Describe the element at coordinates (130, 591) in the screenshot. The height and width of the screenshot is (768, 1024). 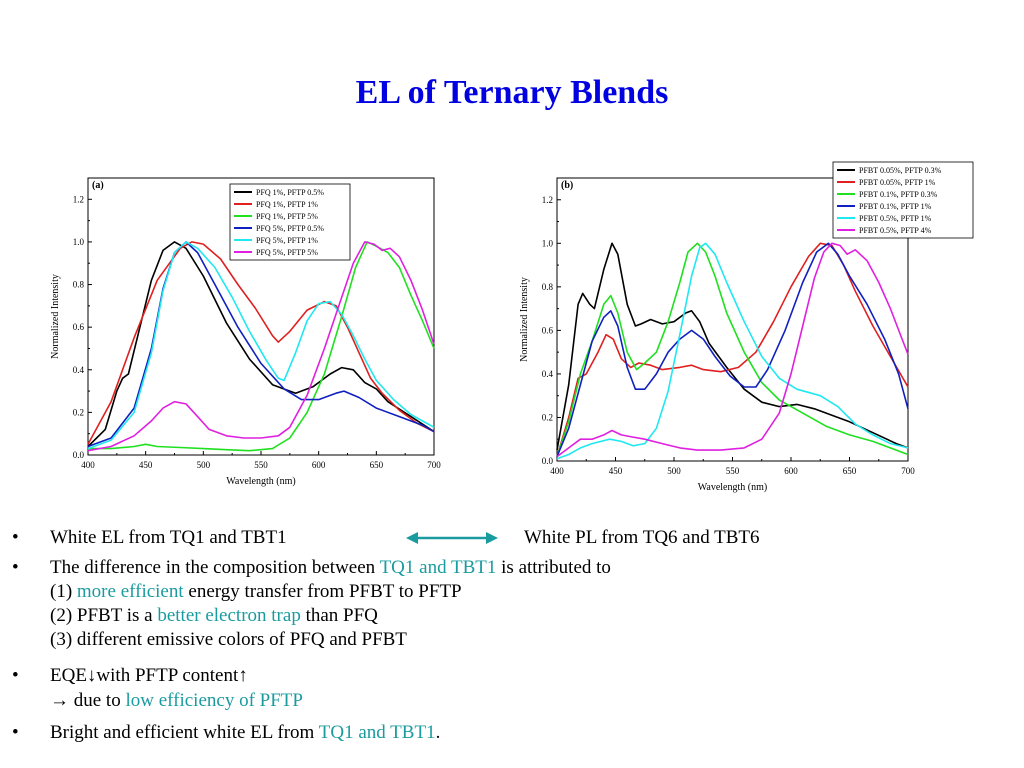
I see `highlight-text: more efficient` at that location.